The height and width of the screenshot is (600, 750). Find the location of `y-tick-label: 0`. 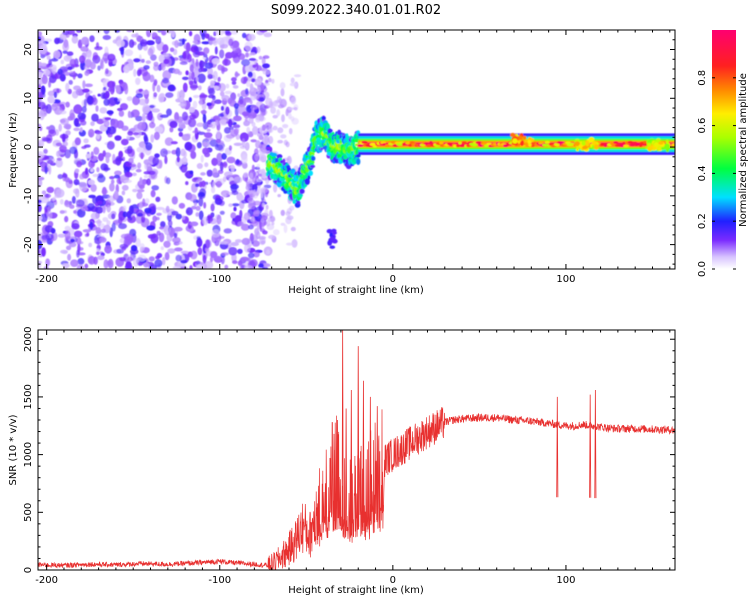

y-tick-label: 0 is located at coordinates (28, 570).